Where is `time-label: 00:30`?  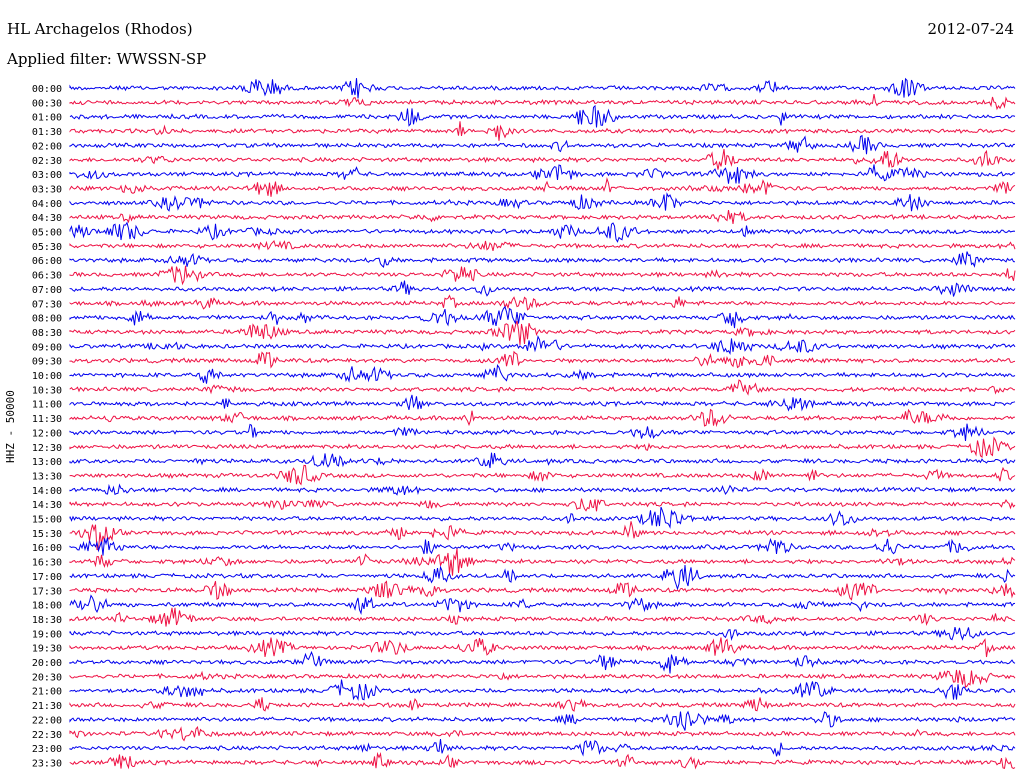 time-label: 00:30 is located at coordinates (47, 103).